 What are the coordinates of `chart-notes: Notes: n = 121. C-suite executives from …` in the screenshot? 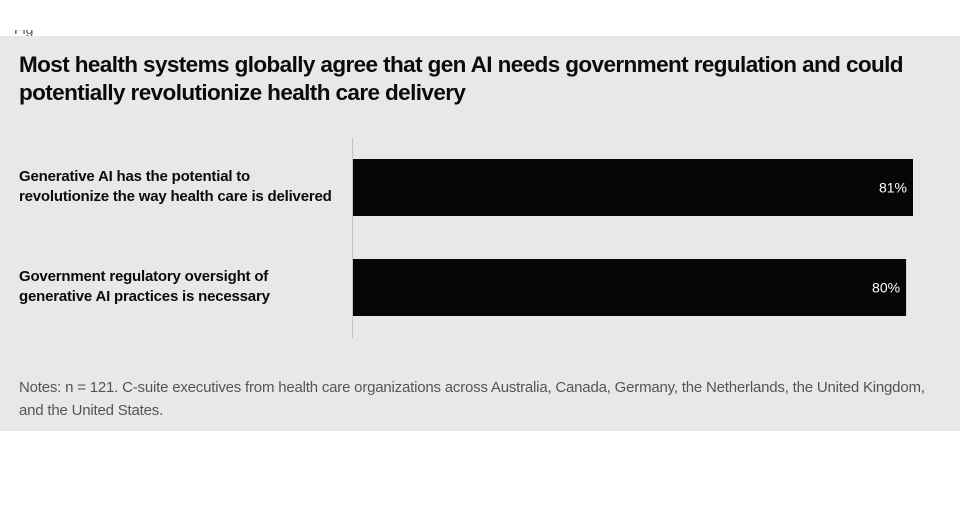 It's located at (472, 399).